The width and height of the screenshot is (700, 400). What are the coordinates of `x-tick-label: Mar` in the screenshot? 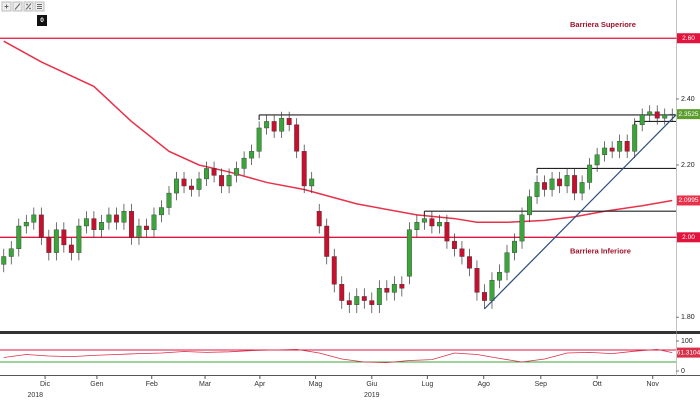 It's located at (205, 384).